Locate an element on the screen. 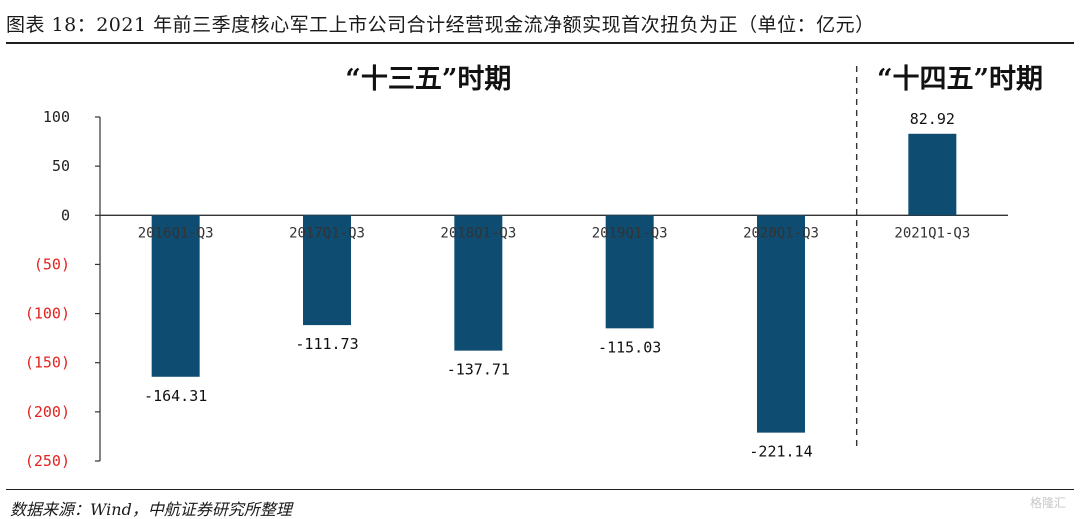 This screenshot has height=519, width=1080. data-label: -115.03 is located at coordinates (629, 347).